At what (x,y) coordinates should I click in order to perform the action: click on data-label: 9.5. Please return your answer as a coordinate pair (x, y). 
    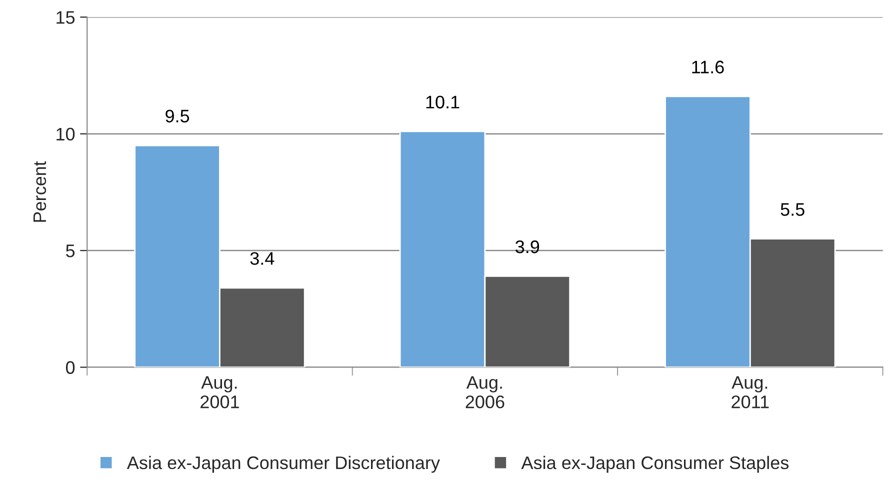
    Looking at the image, I should click on (178, 116).